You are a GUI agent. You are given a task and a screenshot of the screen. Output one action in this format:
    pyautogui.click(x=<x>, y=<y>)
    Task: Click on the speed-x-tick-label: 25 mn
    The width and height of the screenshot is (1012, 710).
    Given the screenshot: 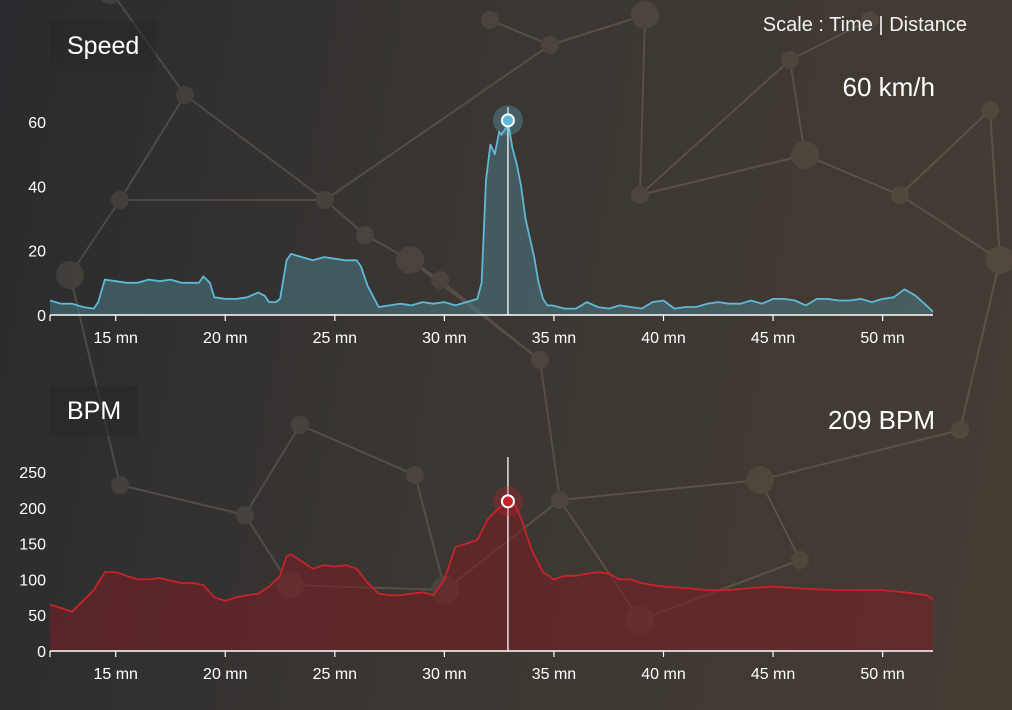 What is the action you would take?
    pyautogui.click(x=335, y=338)
    